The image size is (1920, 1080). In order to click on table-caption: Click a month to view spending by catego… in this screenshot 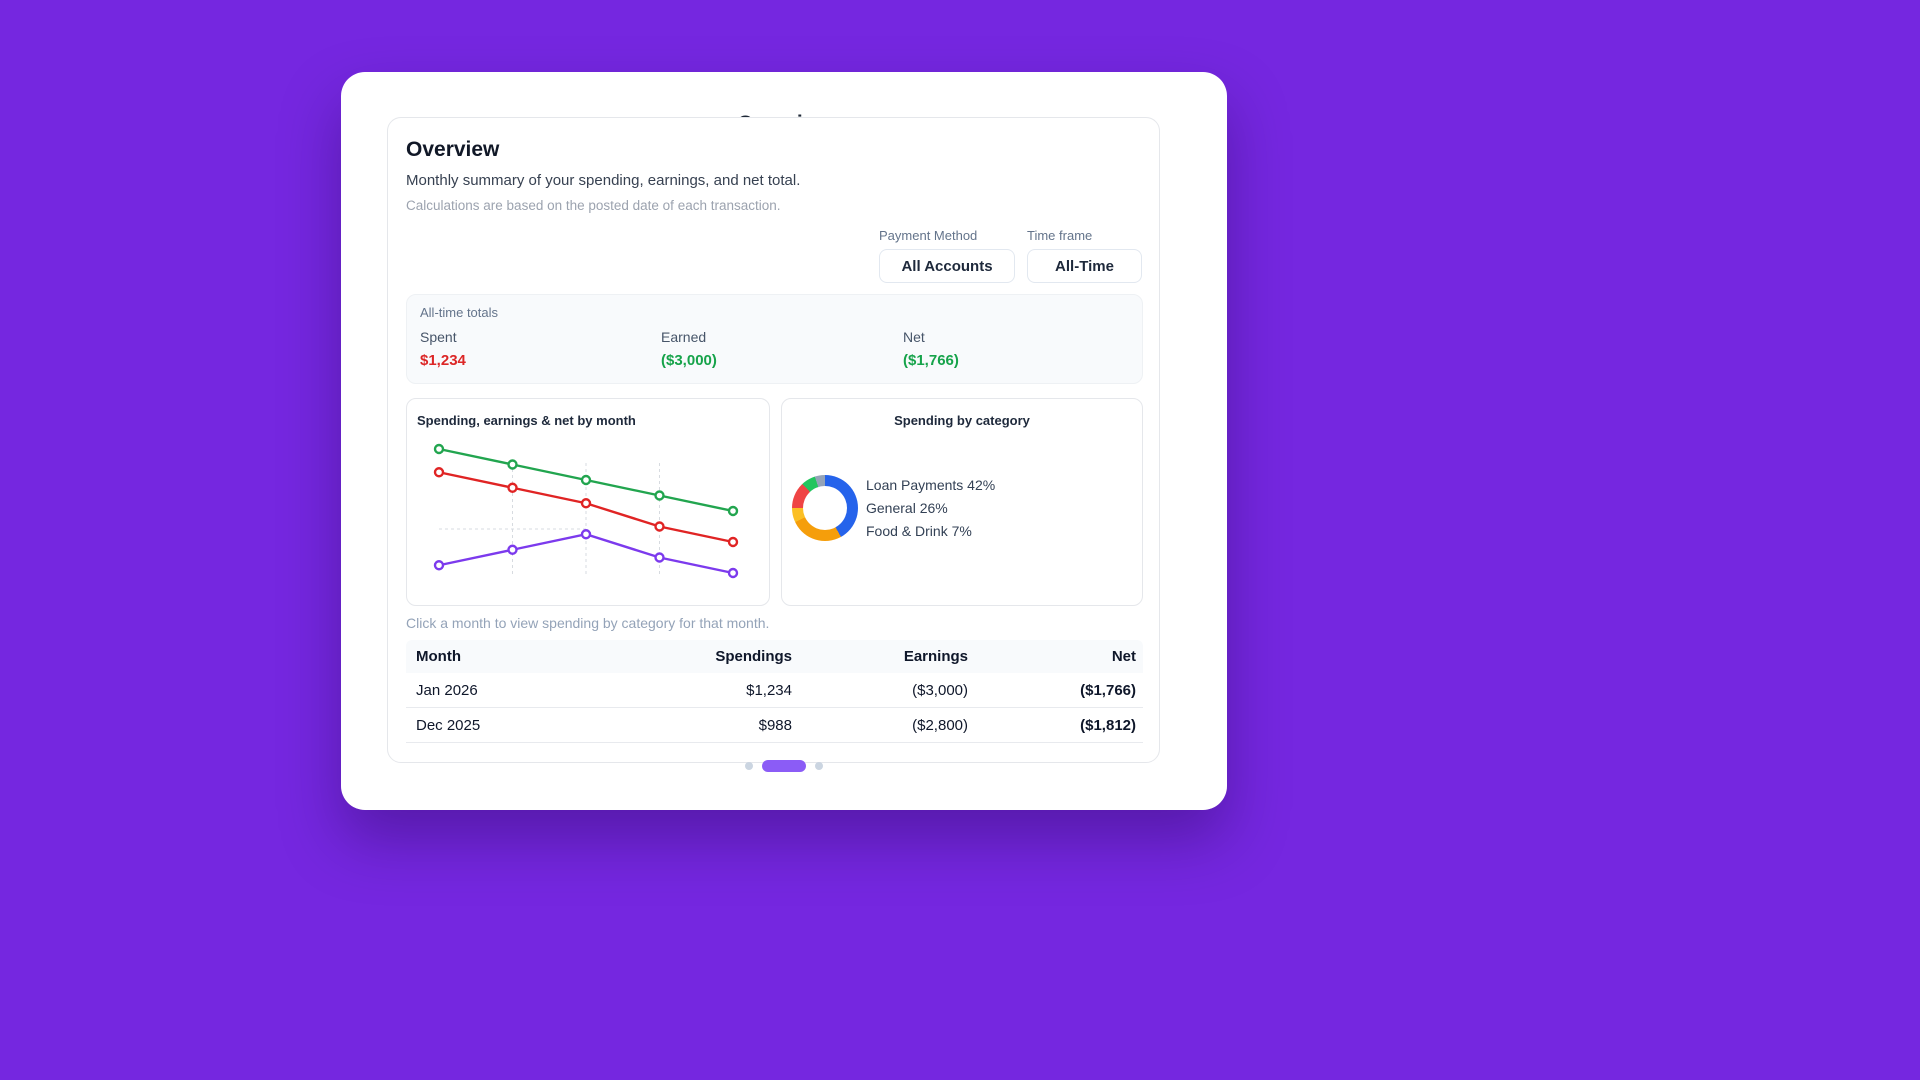, I will do `click(588, 623)`.